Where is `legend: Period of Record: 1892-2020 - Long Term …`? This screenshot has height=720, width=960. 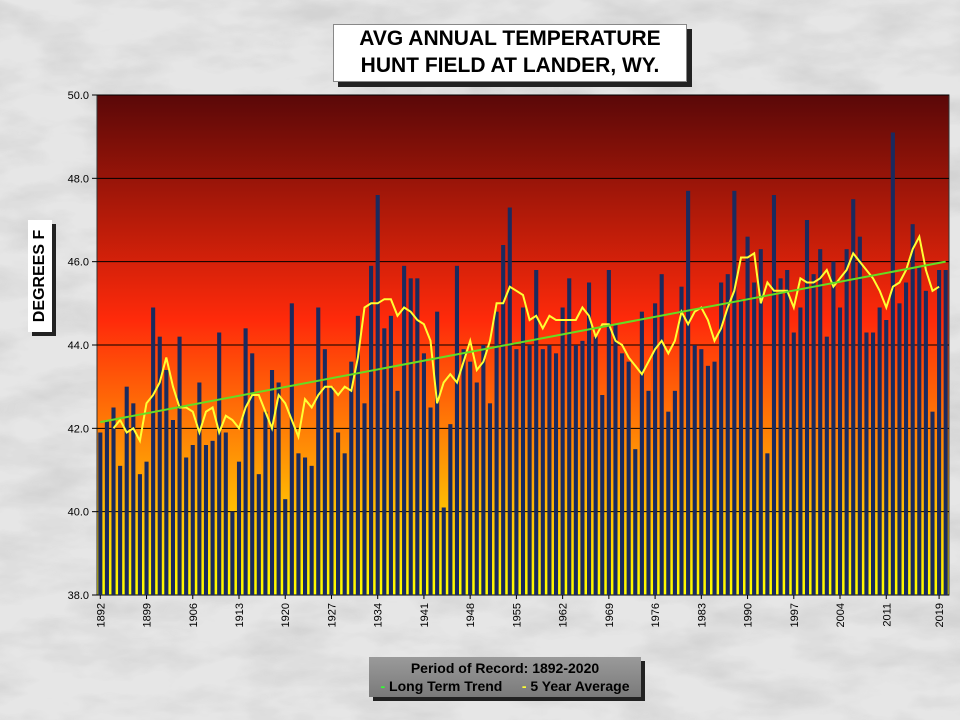
legend: Period of Record: 1892-2020 - Long Term … is located at coordinates (505, 677).